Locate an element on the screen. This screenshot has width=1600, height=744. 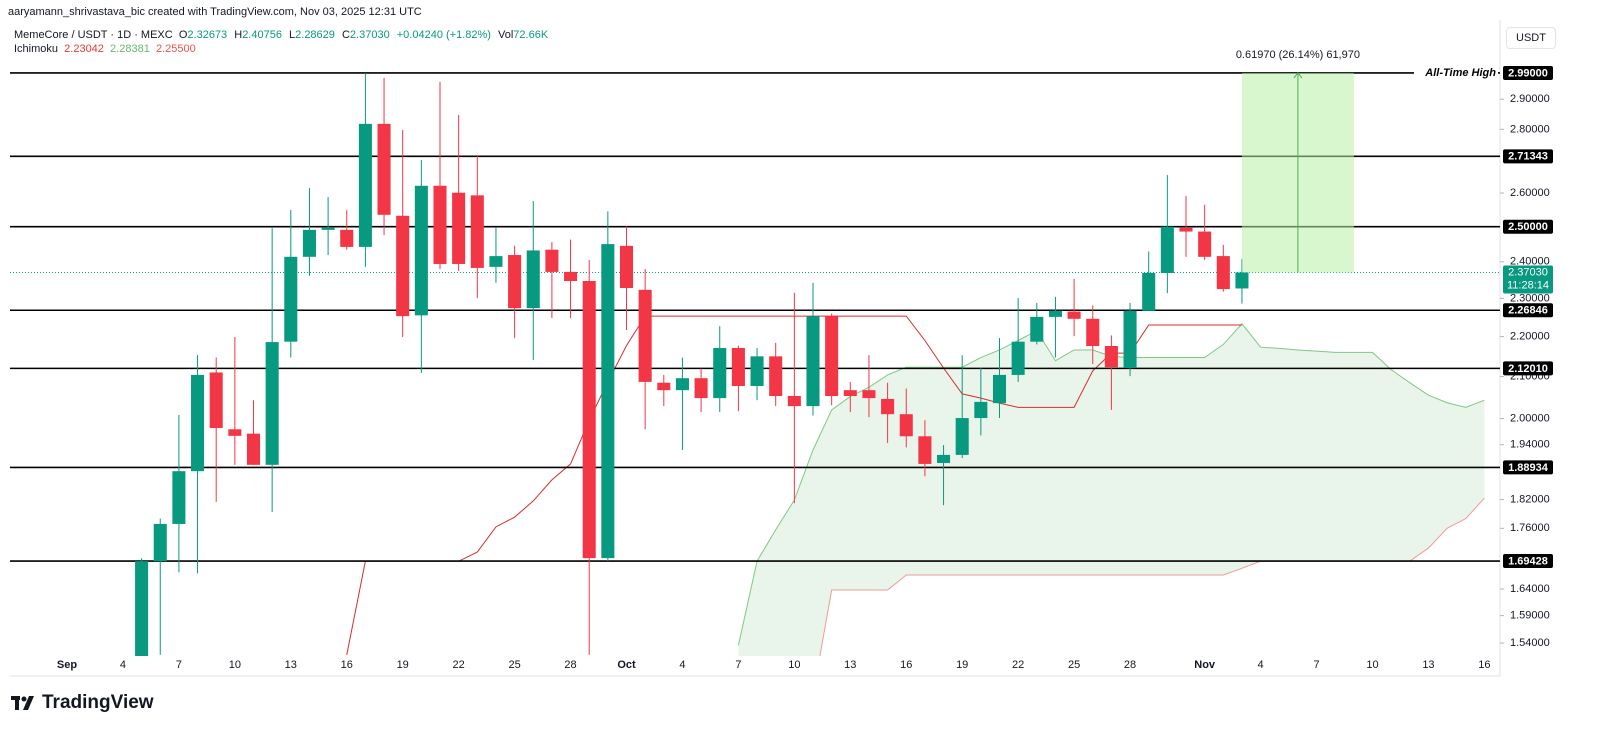
ohlc-key: L is located at coordinates (292, 35).